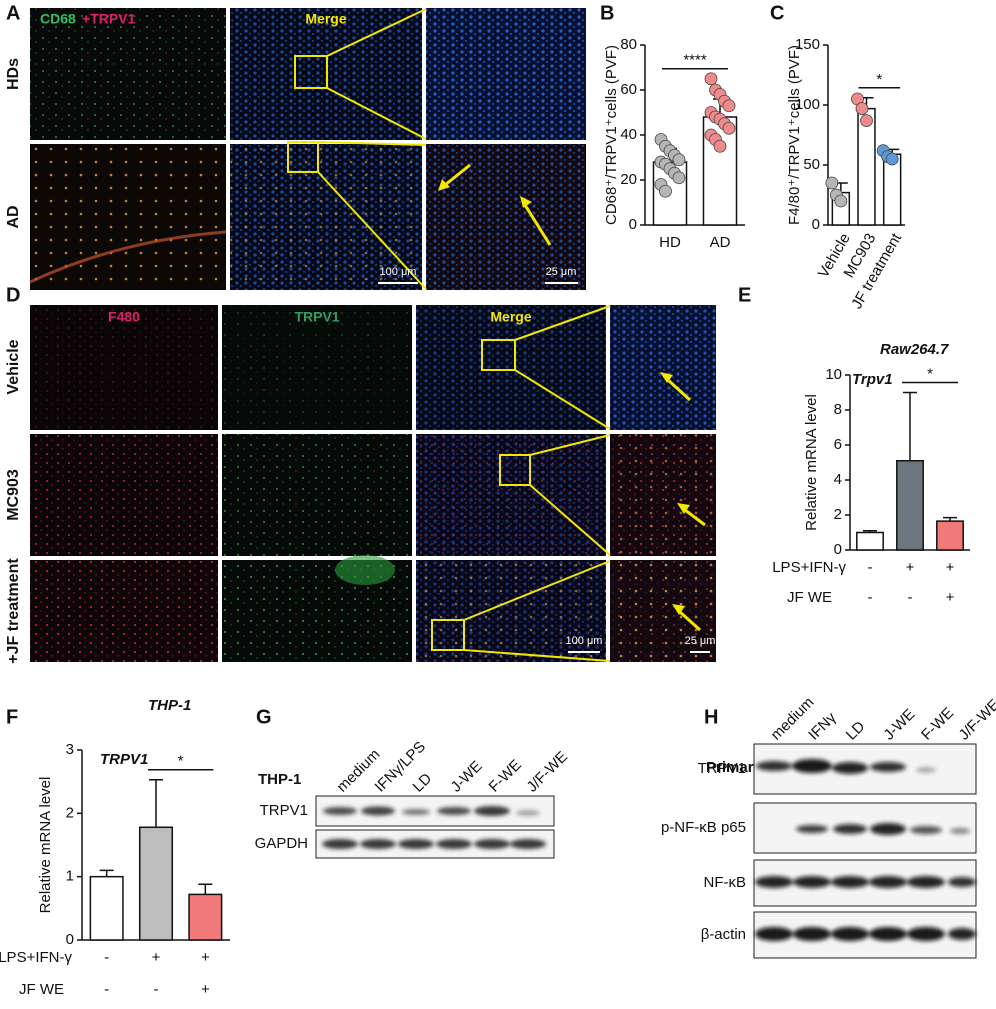 The width and height of the screenshot is (996, 1009). What do you see at coordinates (316, 317) in the screenshot?
I see `column-label: TRPV1` at bounding box center [316, 317].